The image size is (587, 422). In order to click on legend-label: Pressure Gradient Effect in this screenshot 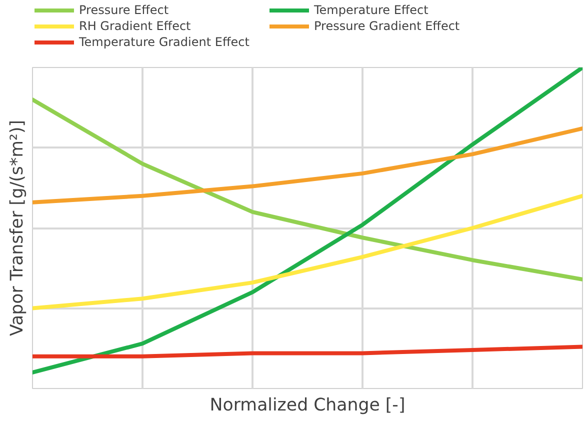, I will do `click(387, 26)`.